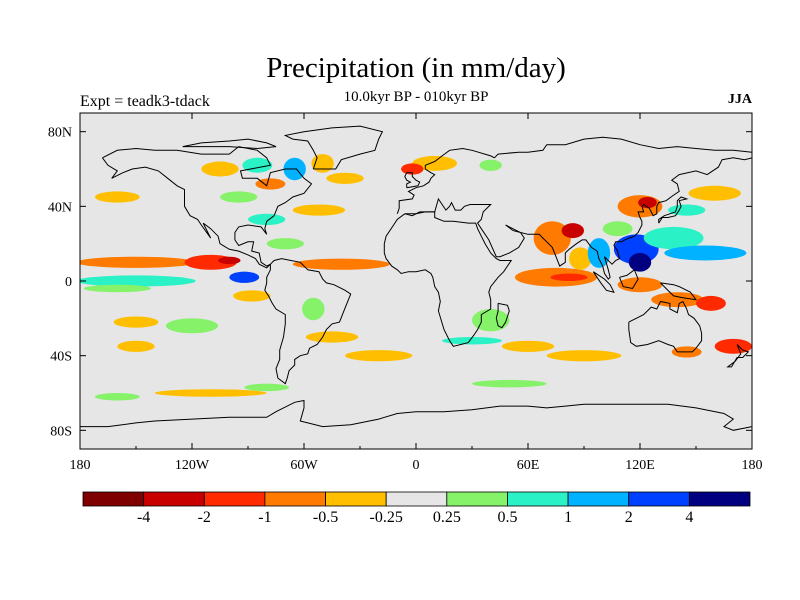 This screenshot has height=600, width=800. I want to click on colorbar-label: -0.25, so click(386, 517).